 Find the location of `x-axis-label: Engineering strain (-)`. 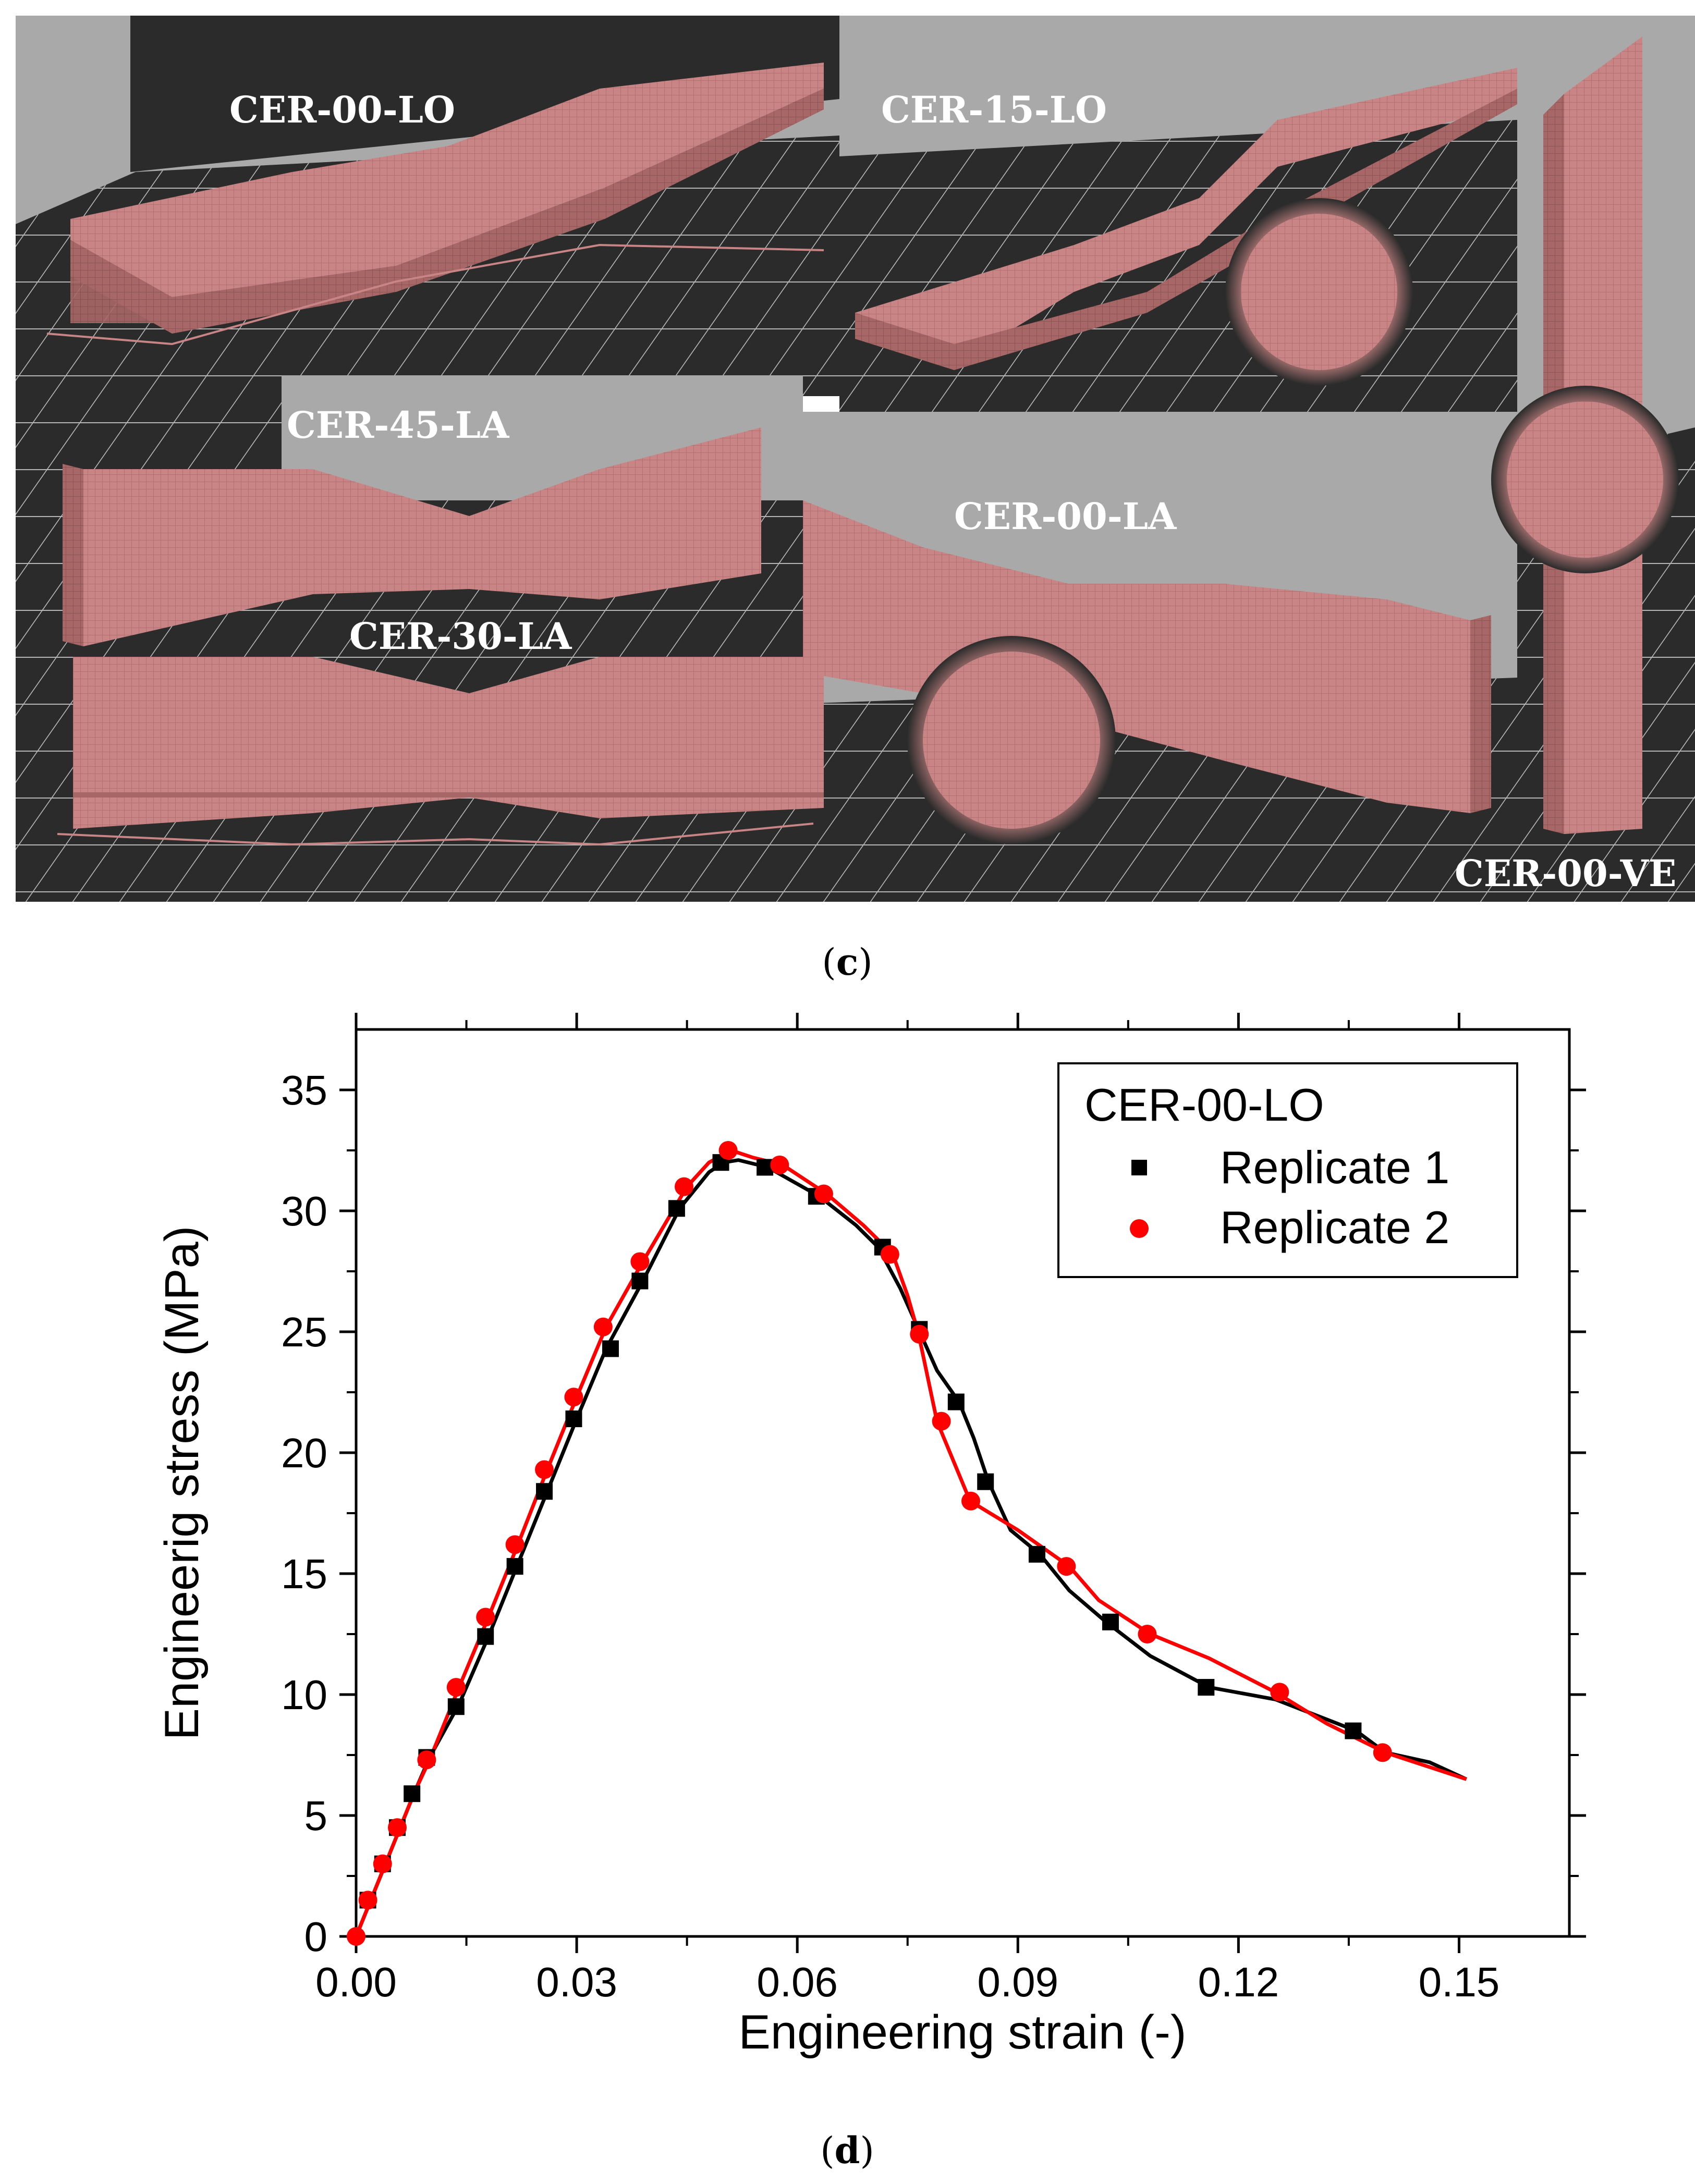

x-axis-label: Engineering strain (-) is located at coordinates (962, 2032).